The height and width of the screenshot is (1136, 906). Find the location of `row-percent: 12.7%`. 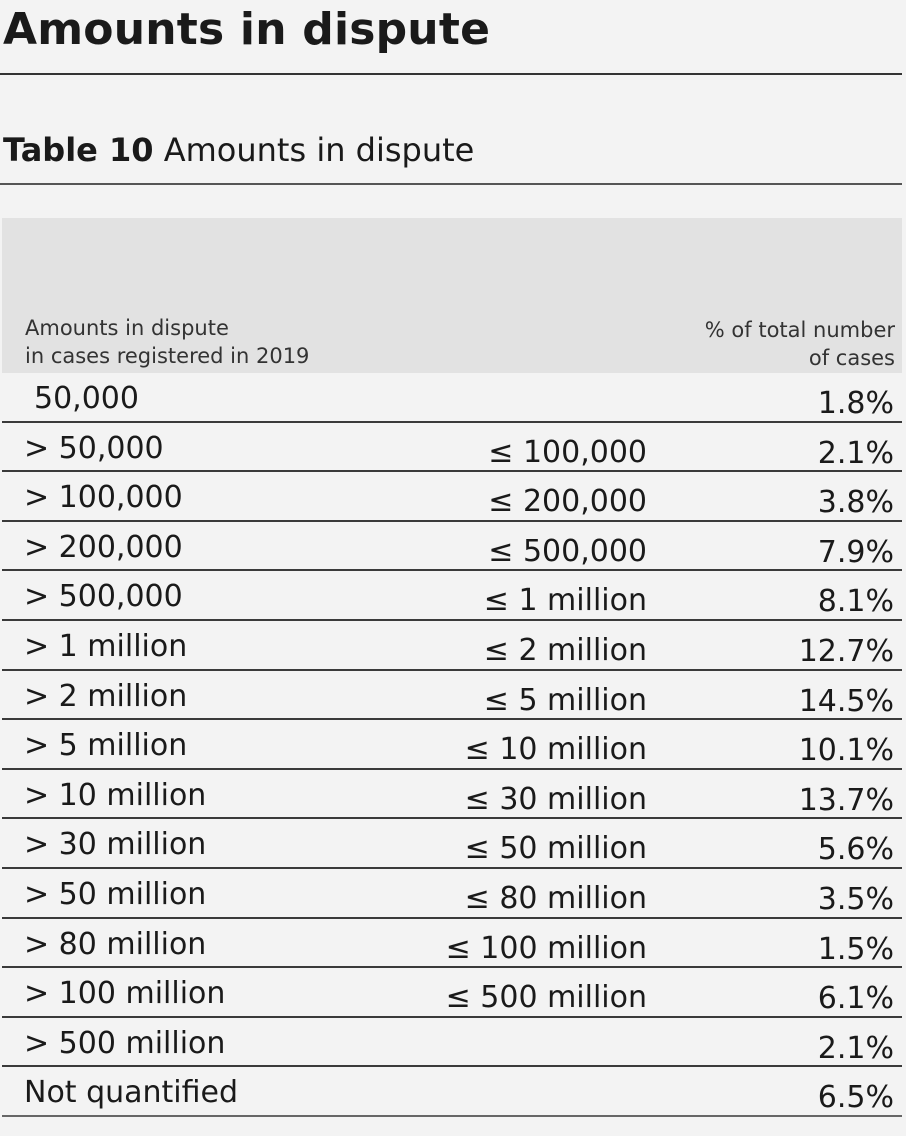

row-percent: 12.7% is located at coordinates (846, 651).